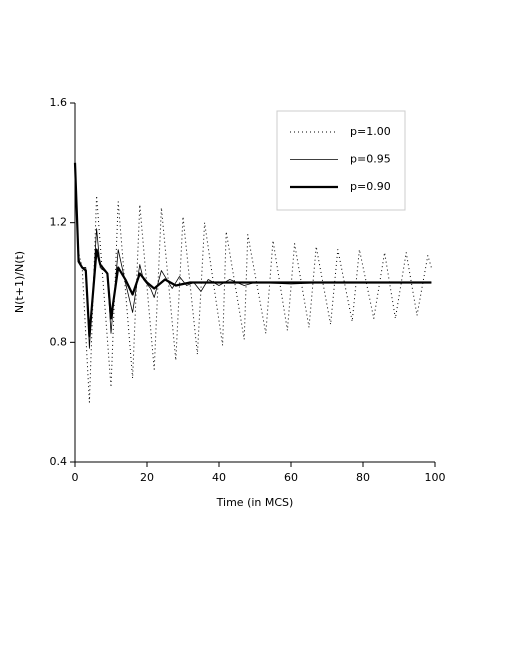  Describe the element at coordinates (147, 477) in the screenshot. I see `x-tick-label: 20` at that location.